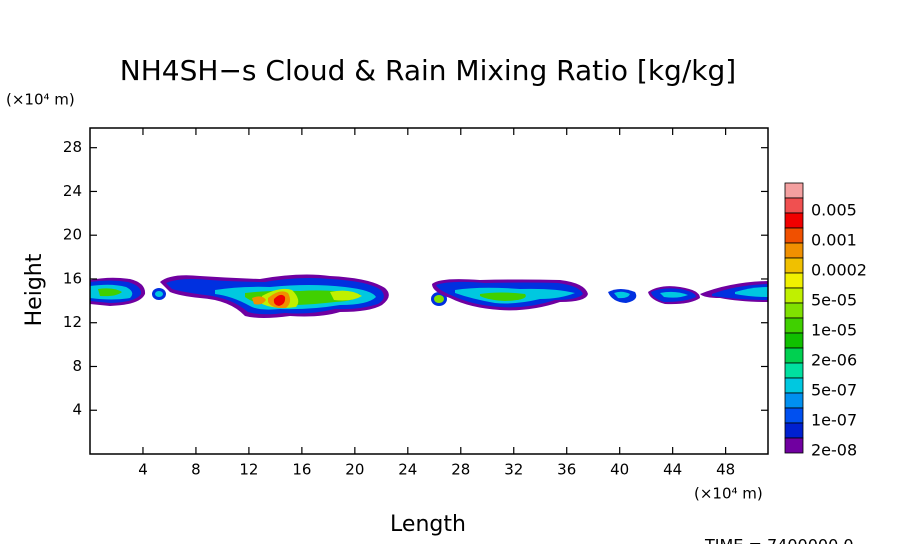 Image resolution: width=904 pixels, height=544 pixels. I want to click on colorbar-label: 1e-07, so click(834, 420).